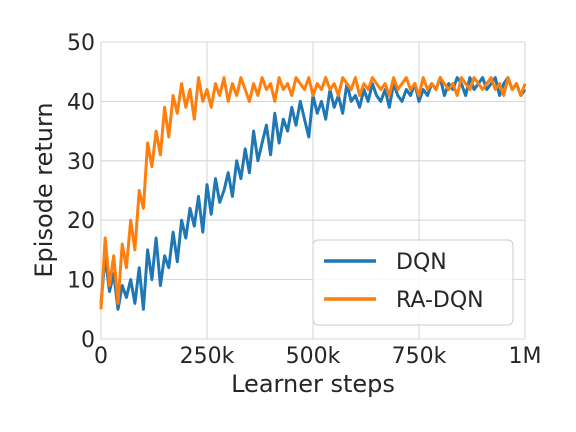 Image resolution: width=576 pixels, height=432 pixels. I want to click on x-tick-label: 750k, so click(419, 356).